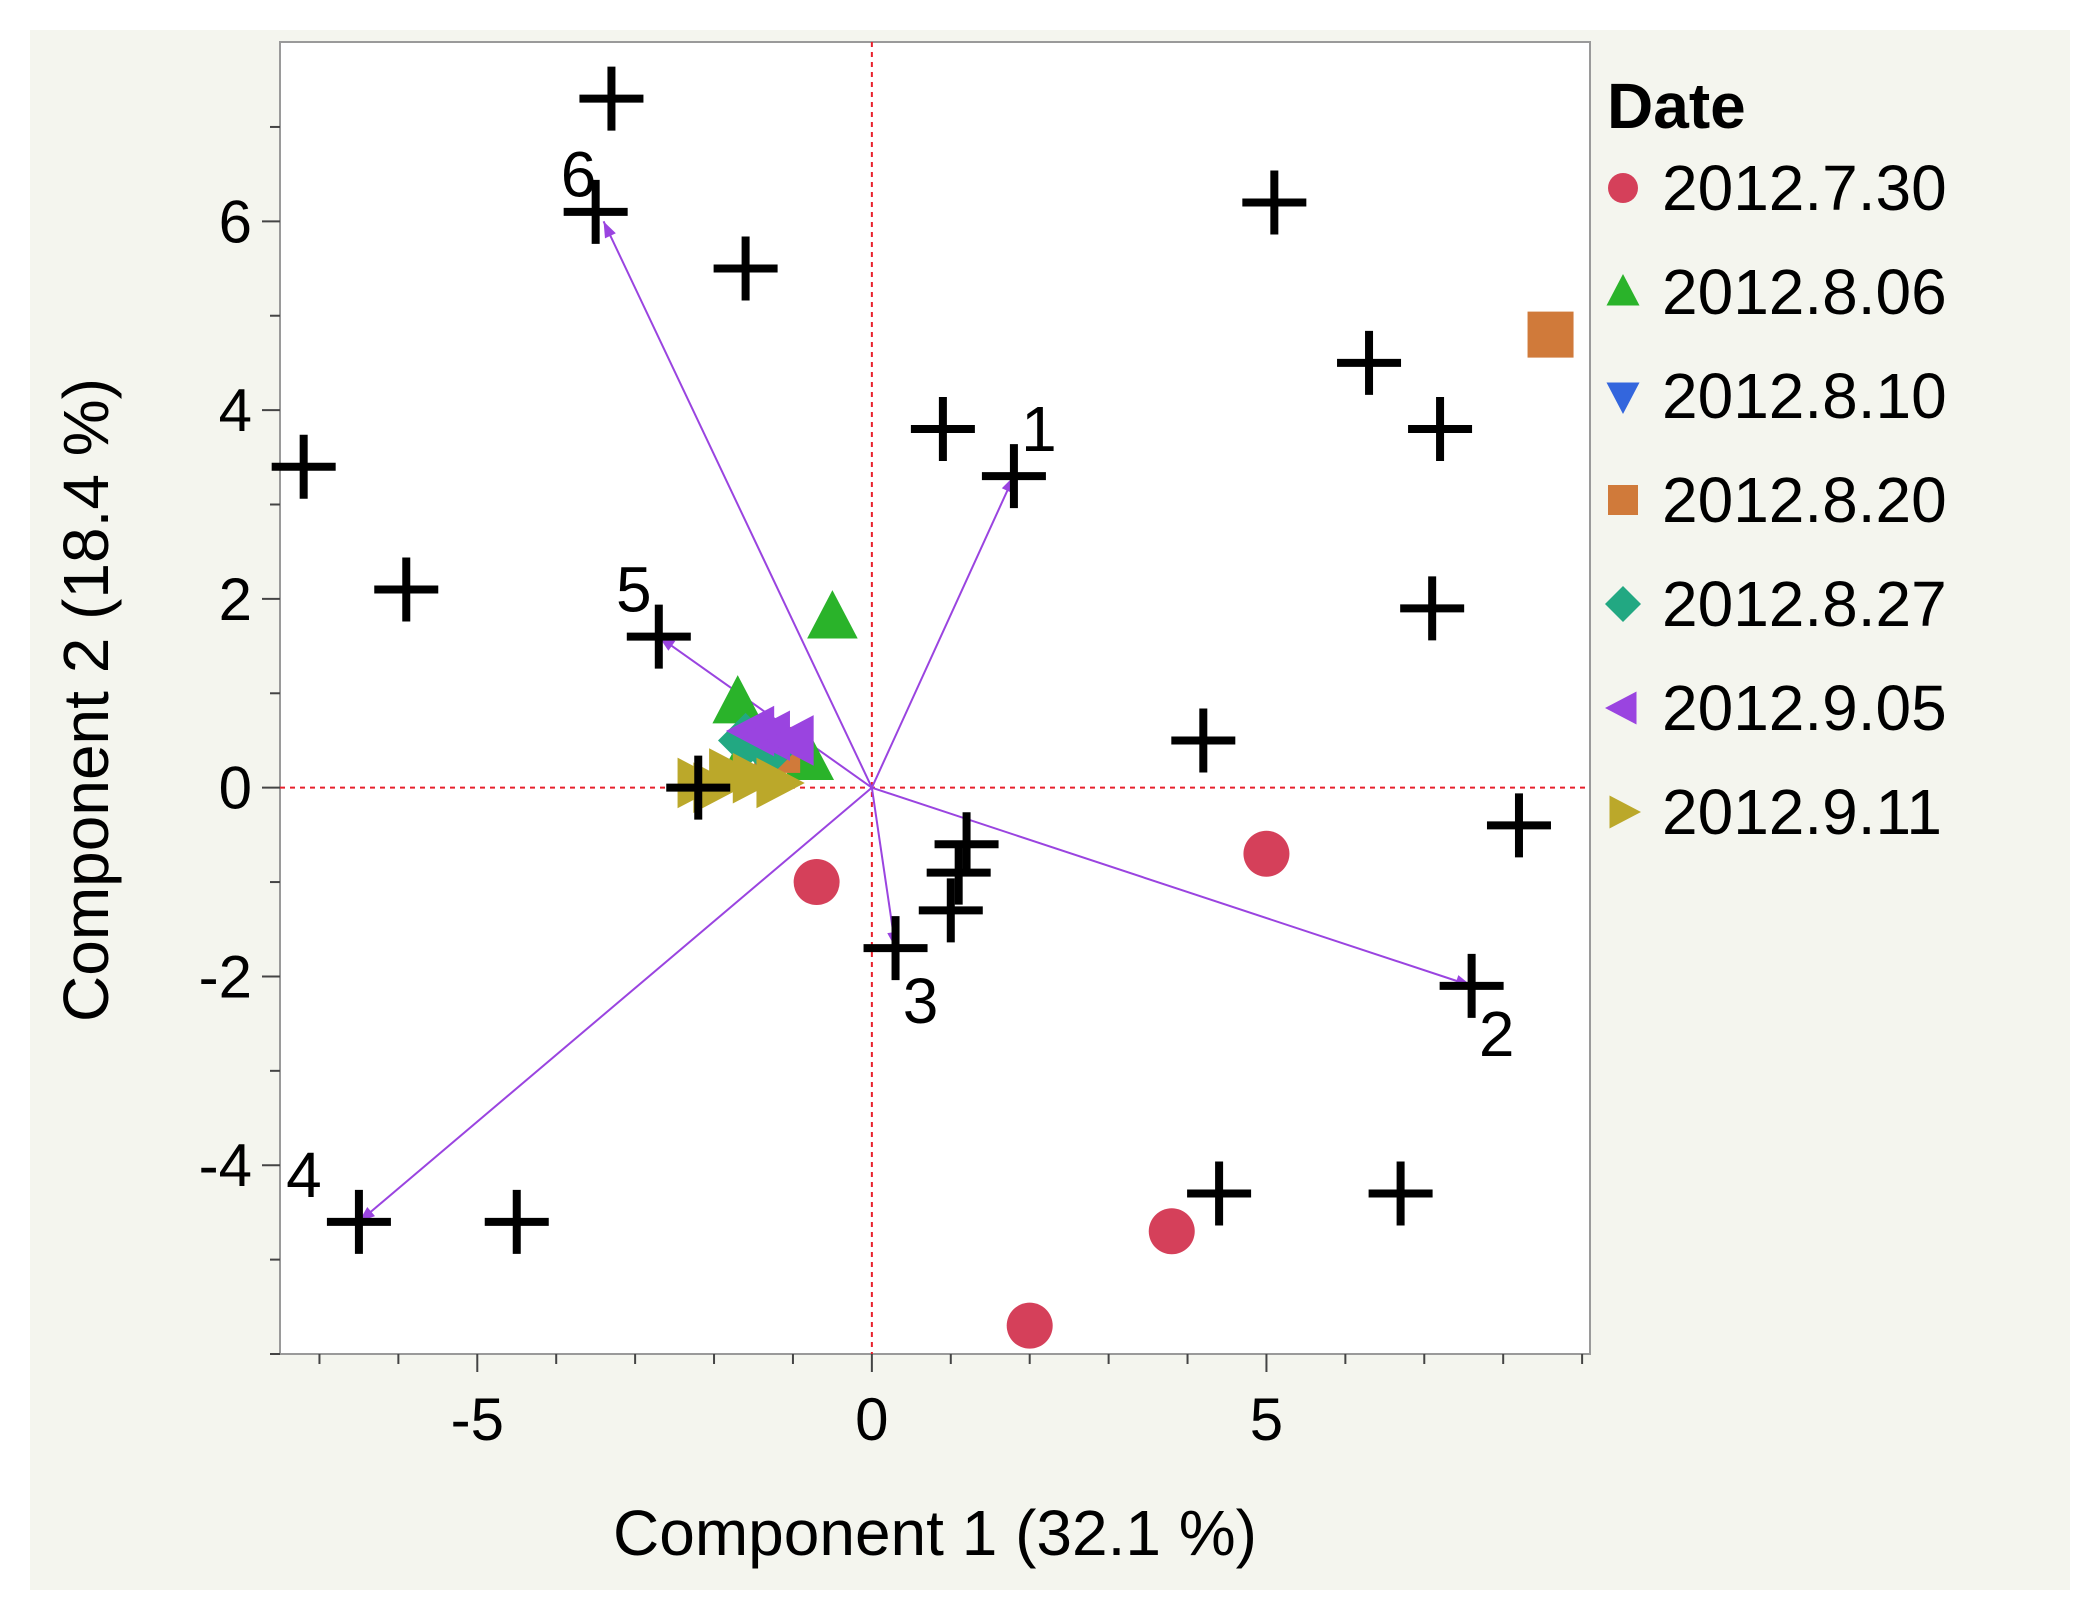  What do you see at coordinates (871, 1419) in the screenshot?
I see `x-tick-label: 0` at bounding box center [871, 1419].